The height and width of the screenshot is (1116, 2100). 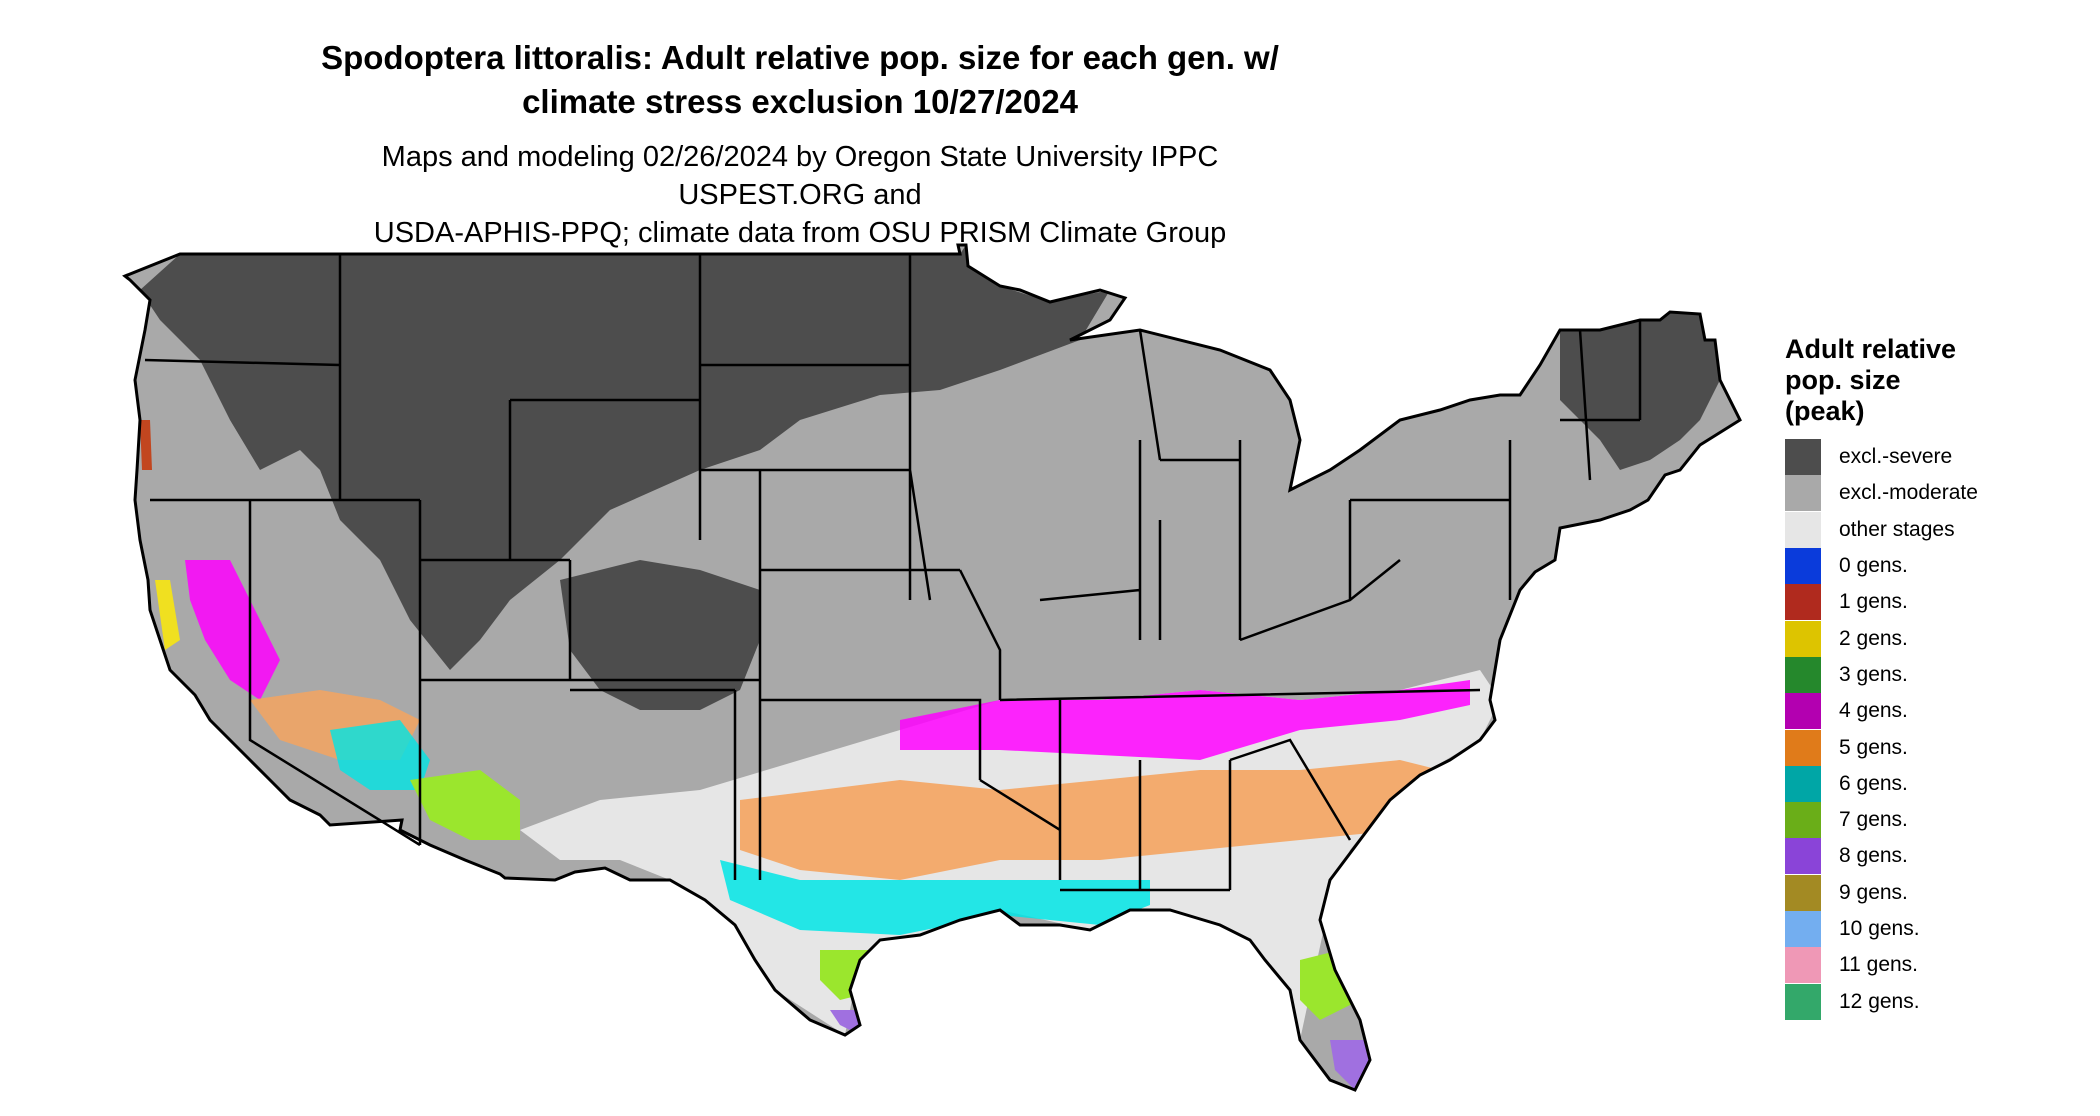 I want to click on legend-label: 12 gens., so click(x=1879, y=1001).